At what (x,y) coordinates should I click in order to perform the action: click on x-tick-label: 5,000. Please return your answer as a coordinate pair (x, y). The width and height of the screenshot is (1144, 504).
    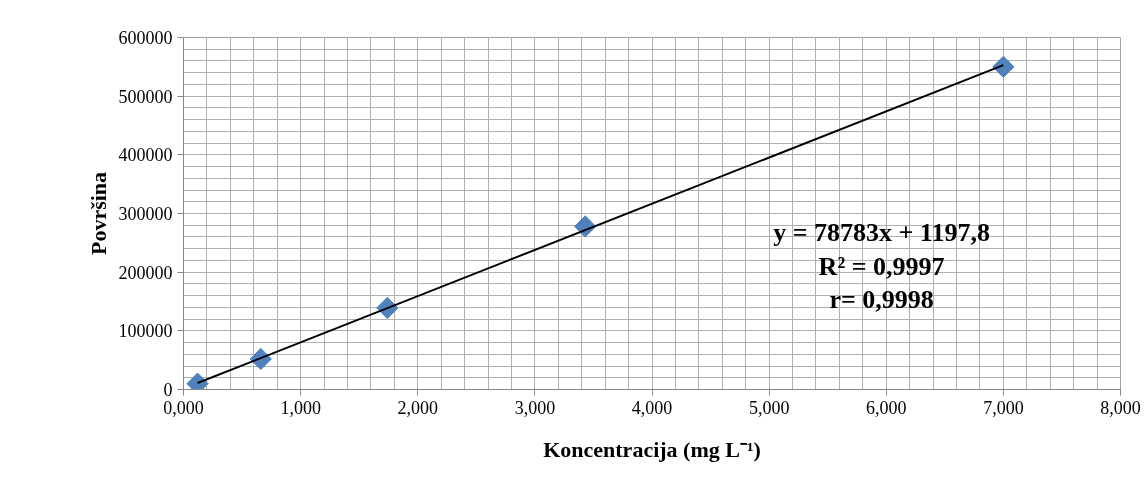
    Looking at the image, I should click on (769, 407).